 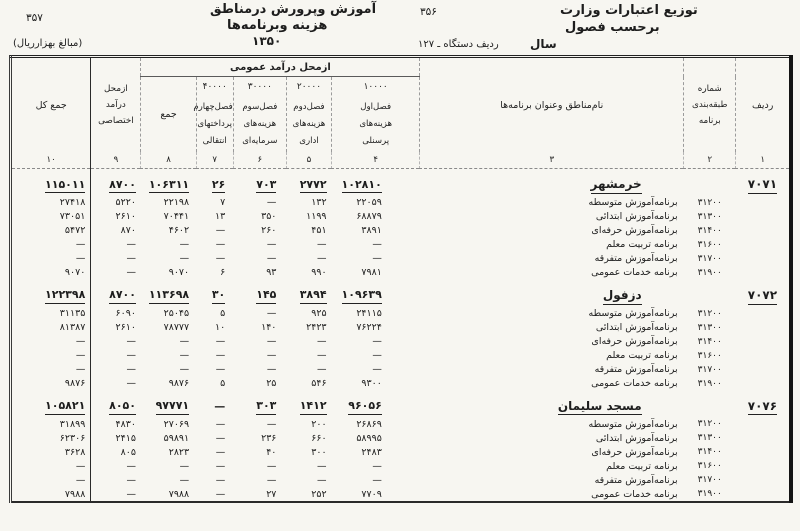 I want to click on value-cell-f2: ۱۳۲, so click(x=319, y=203).